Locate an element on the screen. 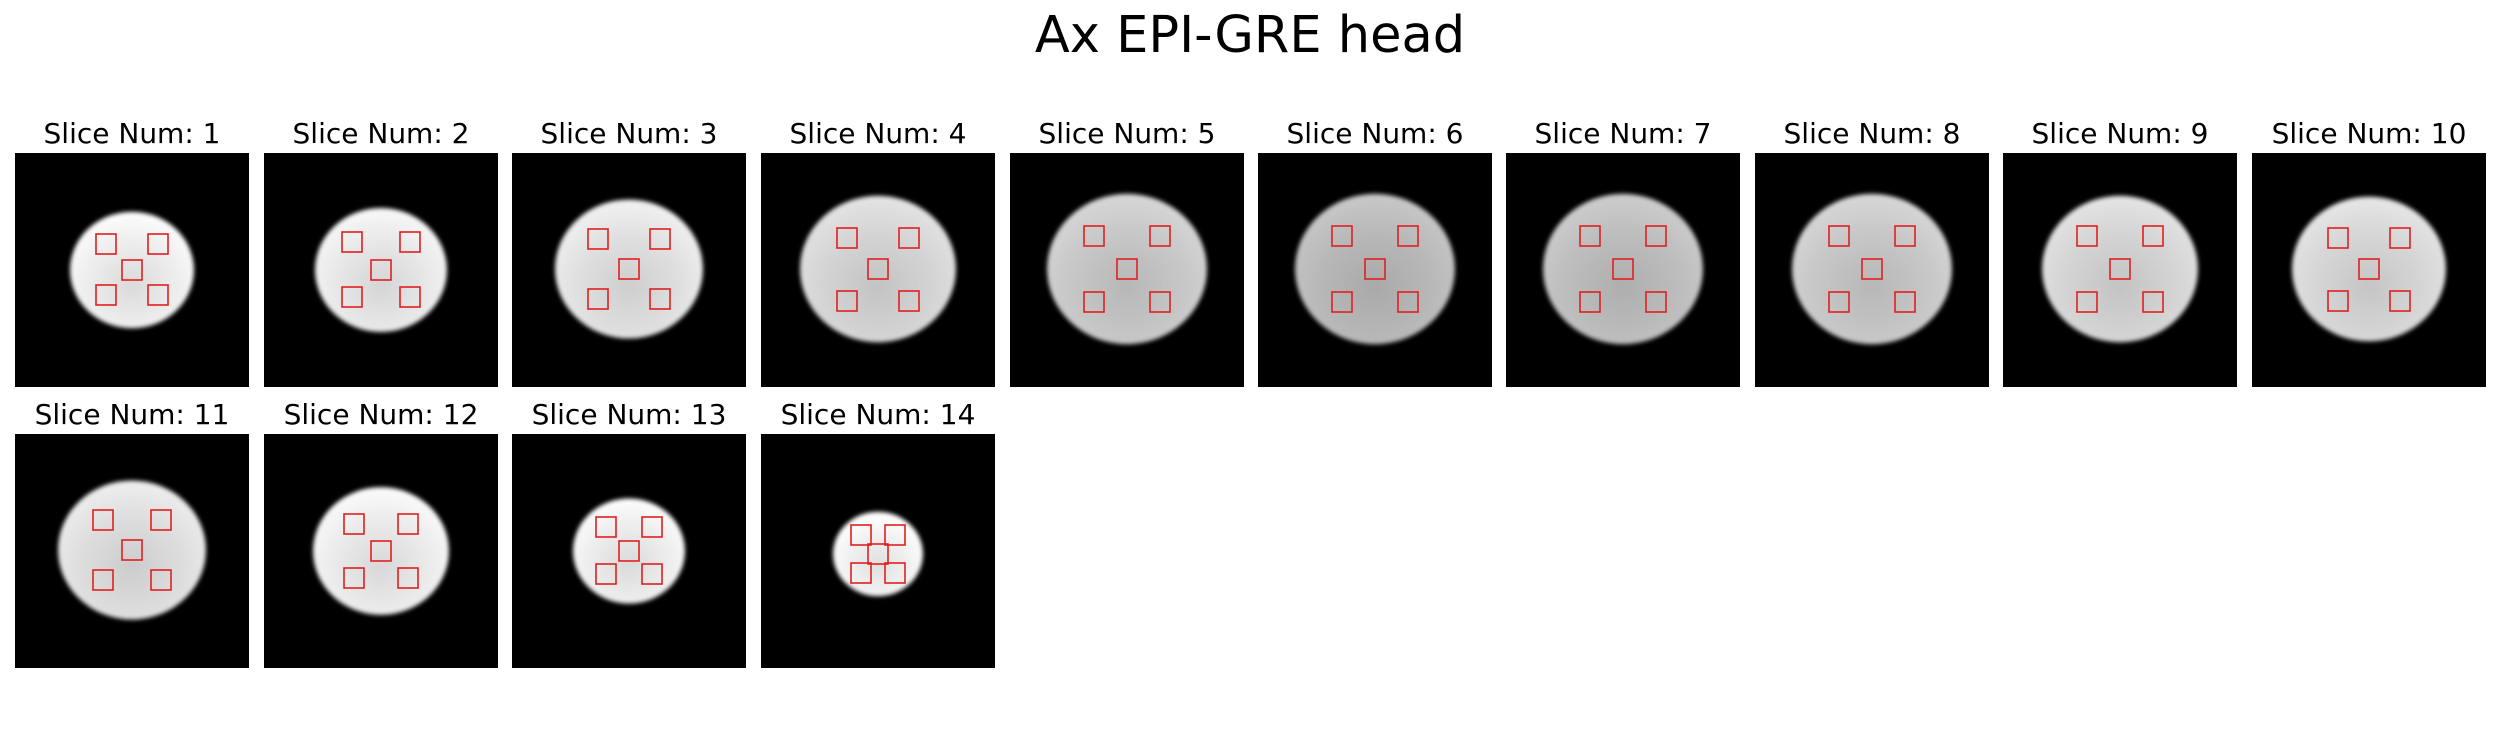 This screenshot has height=750, width=2500. slice-title-5: Slice Num: 5 is located at coordinates (1127, 133).